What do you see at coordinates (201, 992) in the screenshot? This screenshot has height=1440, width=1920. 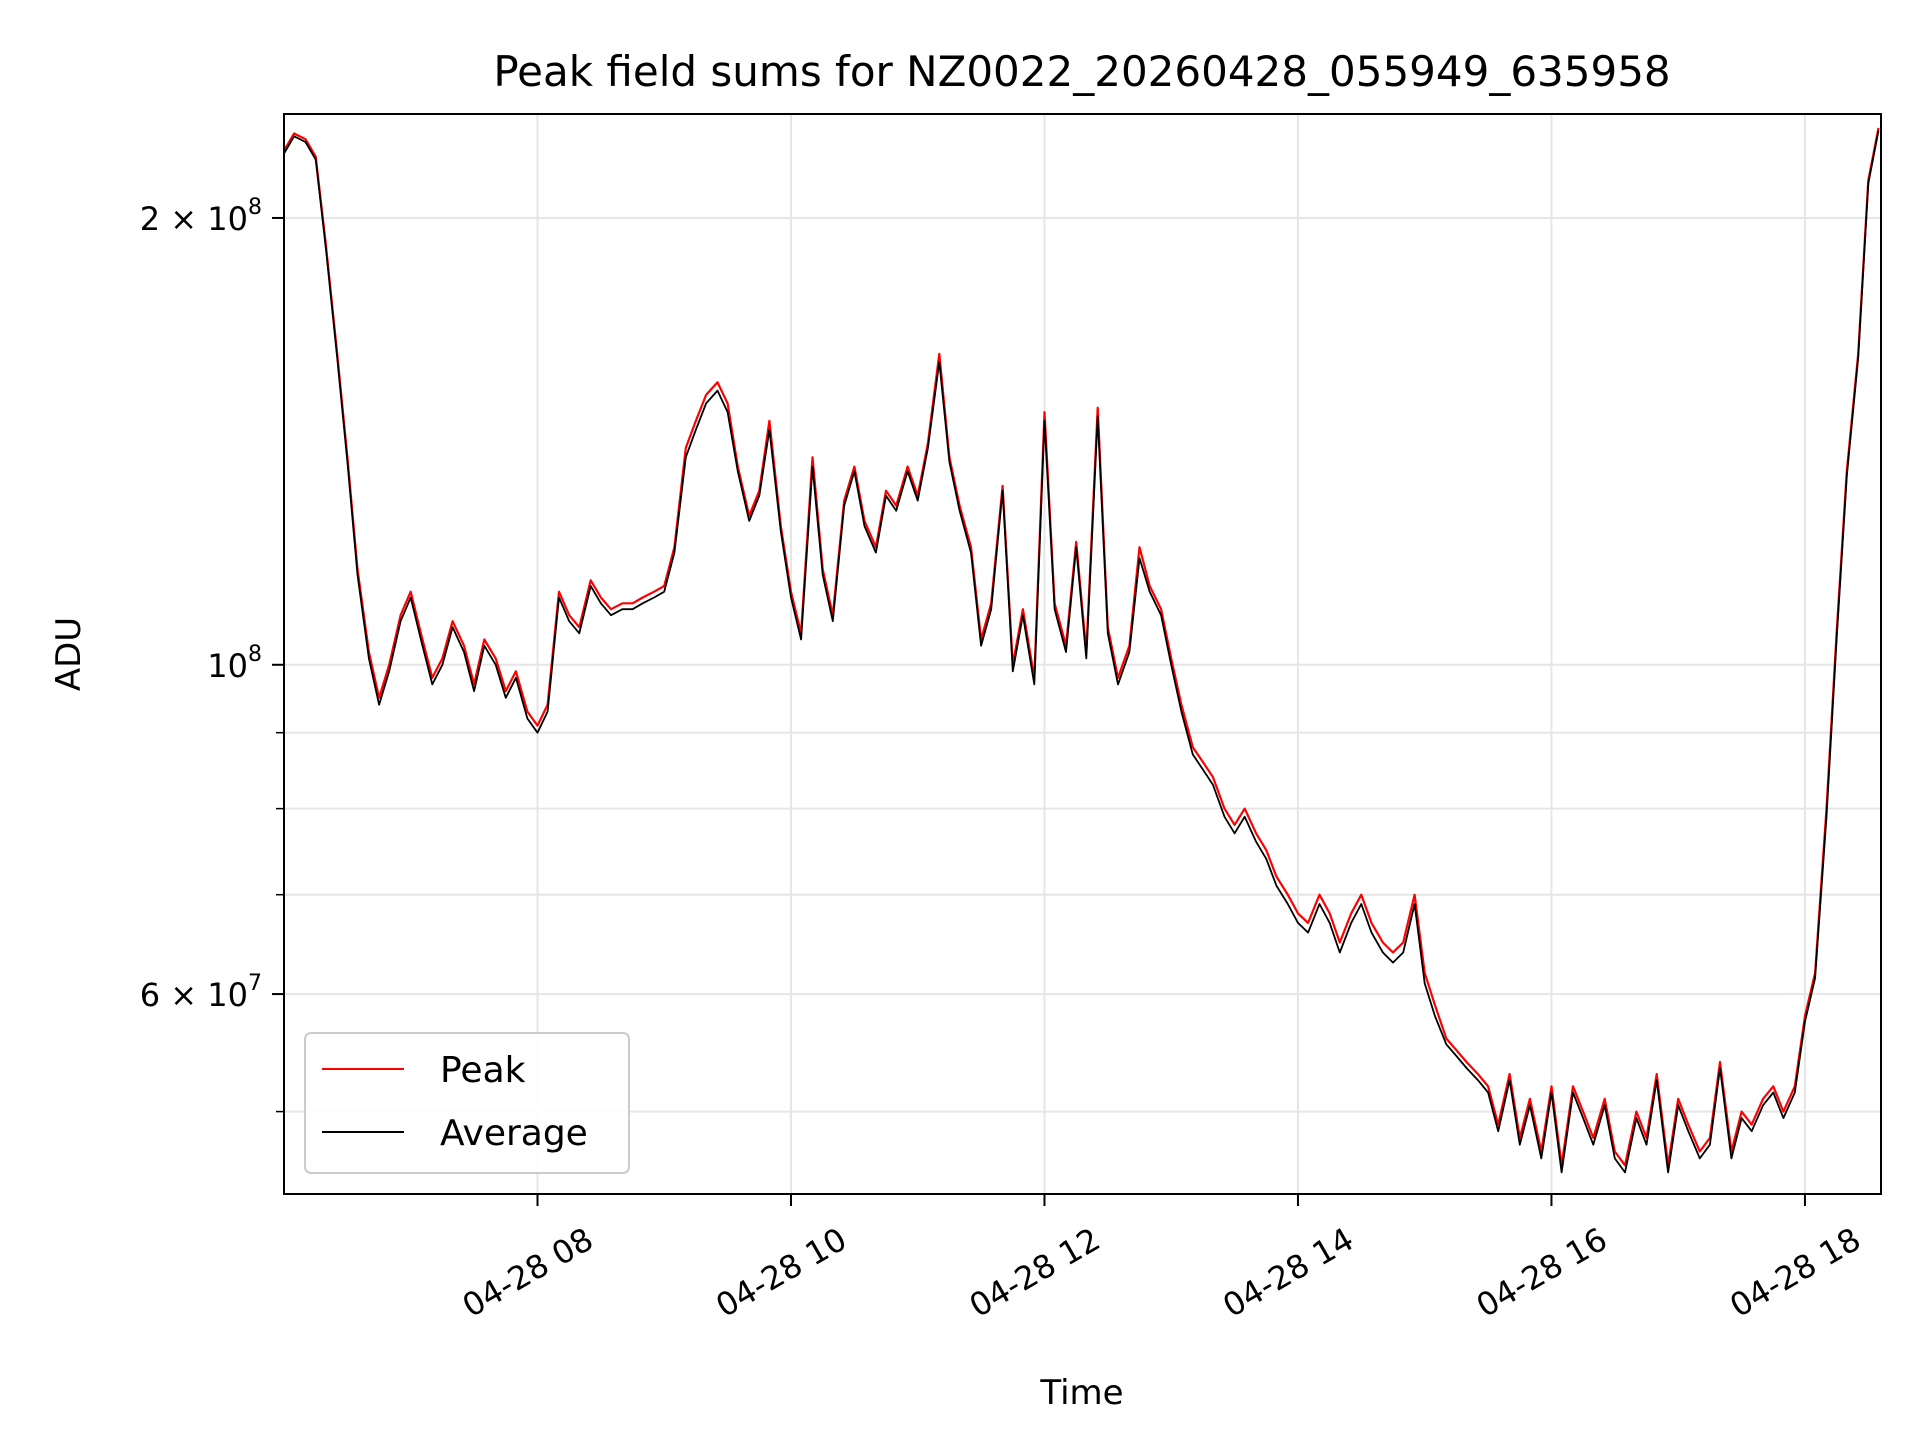 I see `y-tick-label: 6 × 107` at bounding box center [201, 992].